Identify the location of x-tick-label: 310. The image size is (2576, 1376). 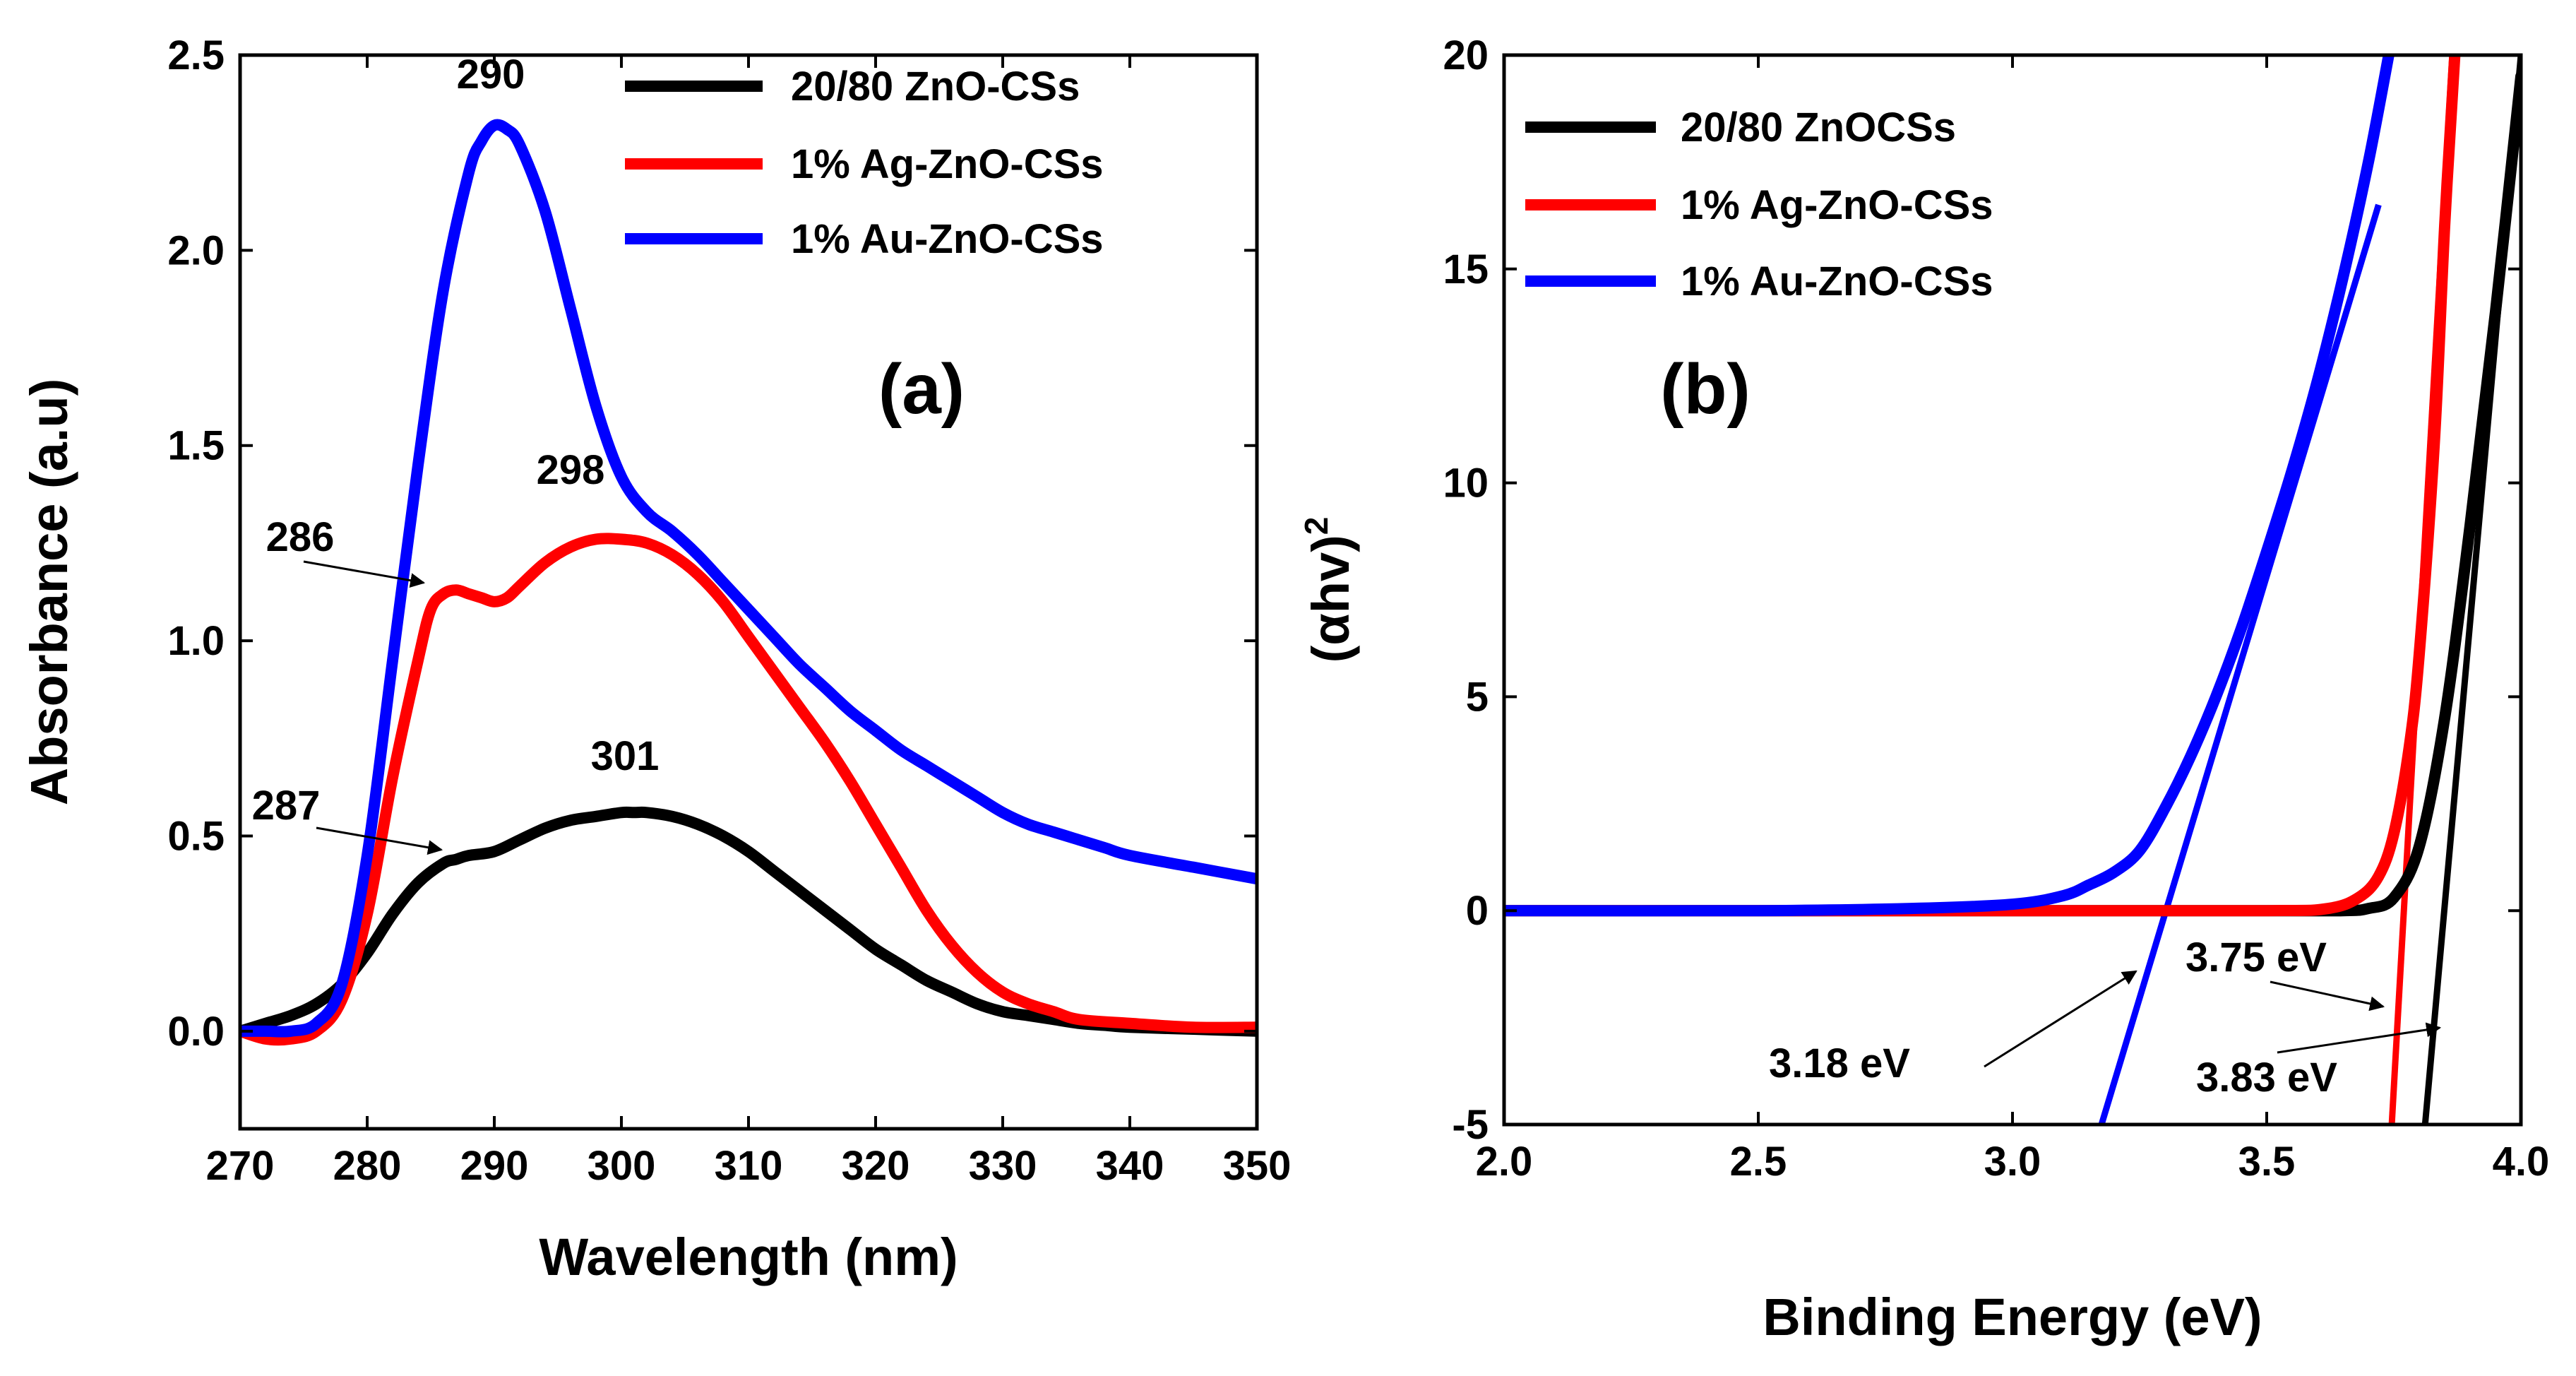
(749, 1166).